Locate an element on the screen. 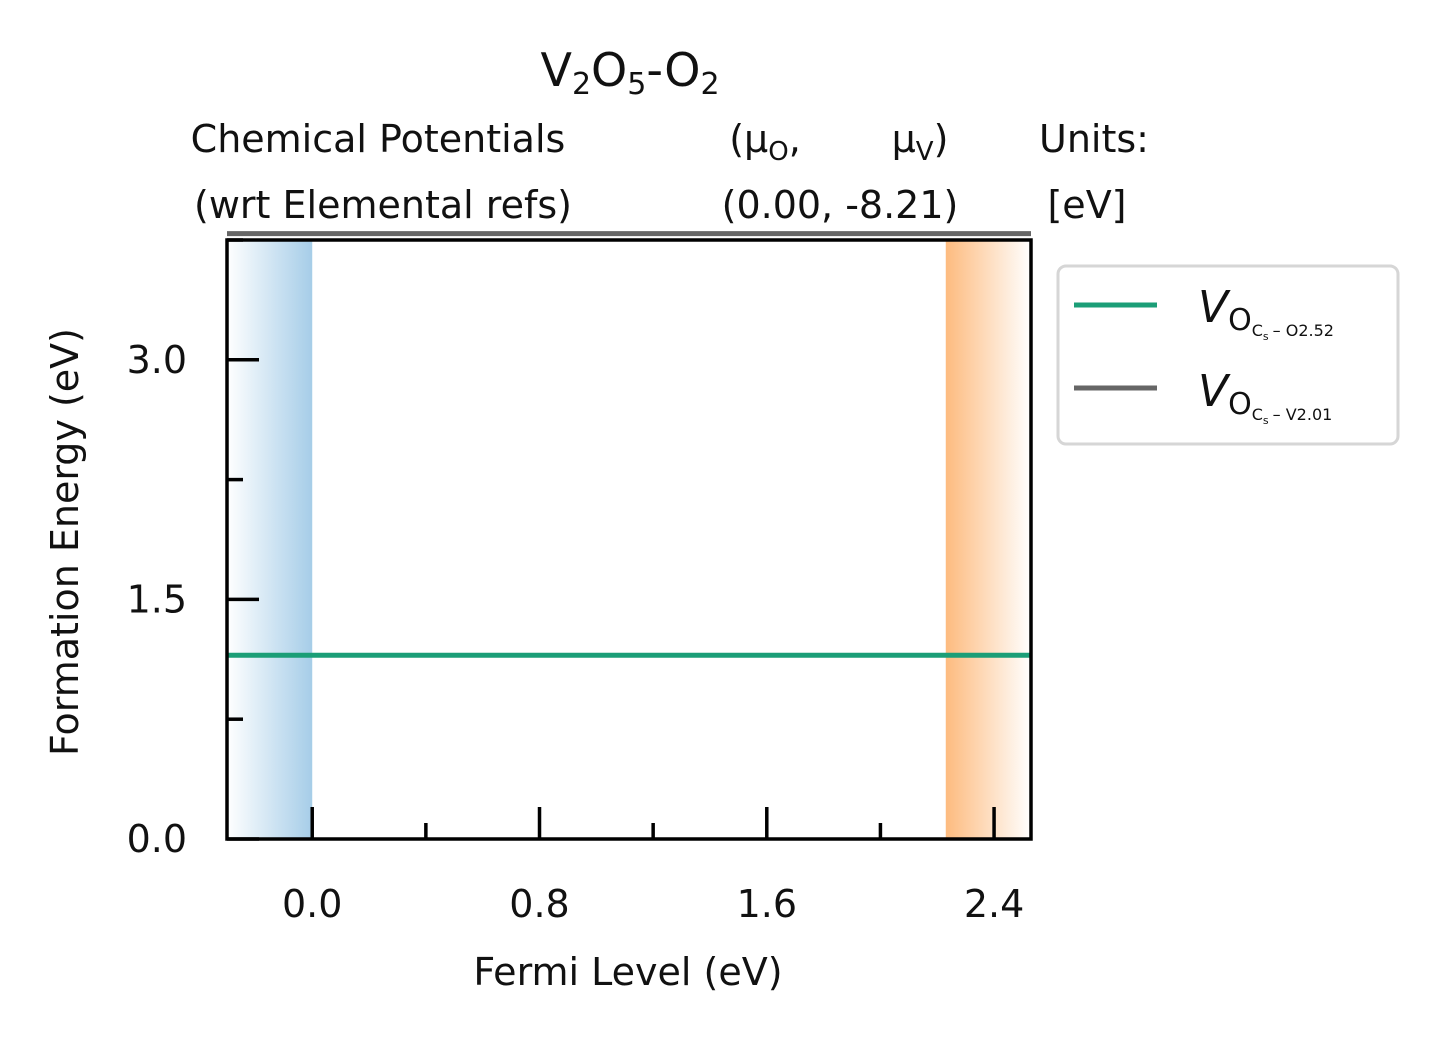 The width and height of the screenshot is (1438, 1038). y-tick-label: 1.5 is located at coordinates (157, 599).